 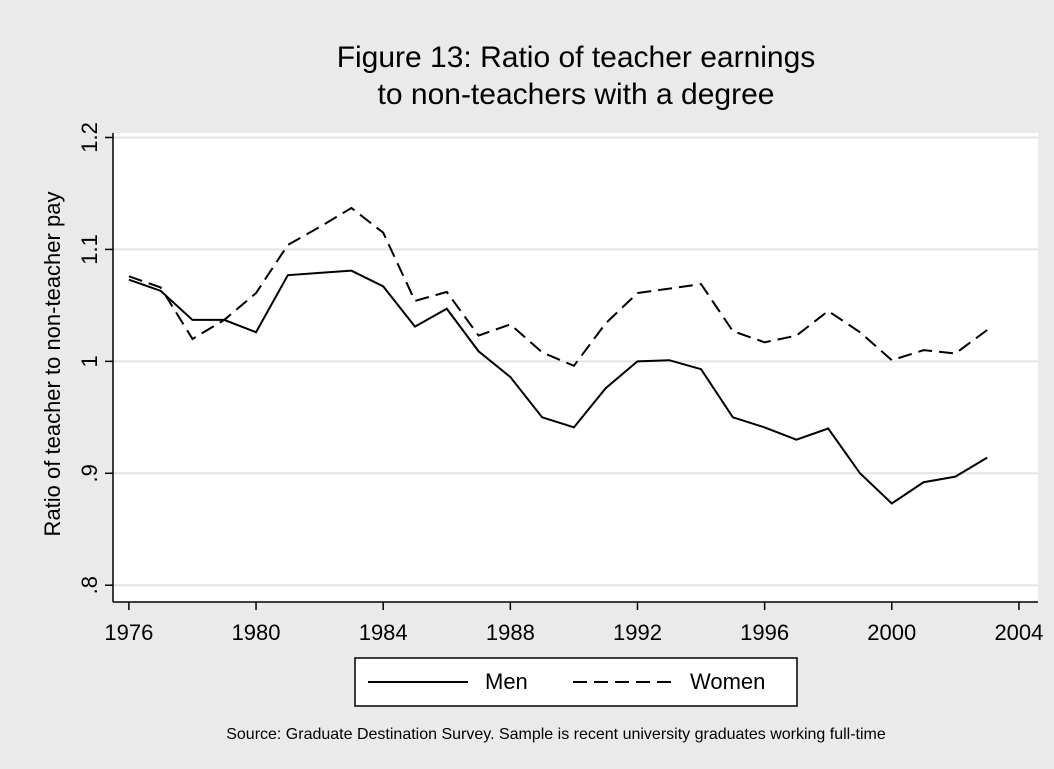 I want to click on chart-title: to non-teachers with a degree, so click(x=576, y=94).